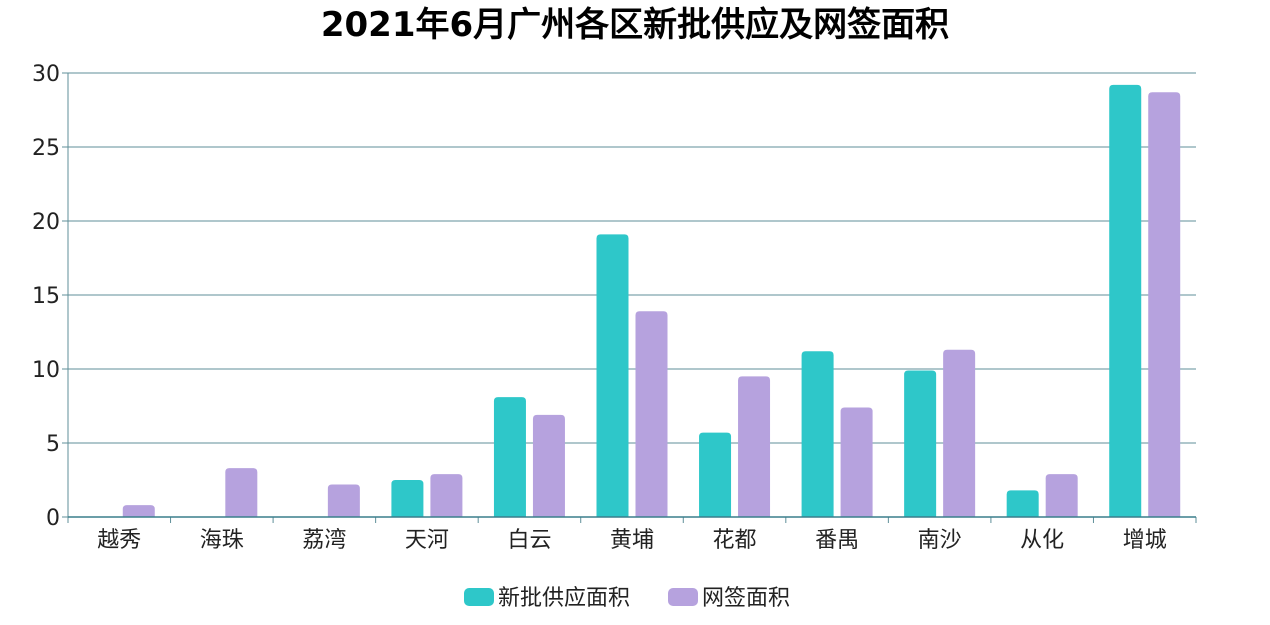 This screenshot has width=1270, height=625. Describe the element at coordinates (529, 540) in the screenshot. I see `x-tick-label: 白云` at that location.